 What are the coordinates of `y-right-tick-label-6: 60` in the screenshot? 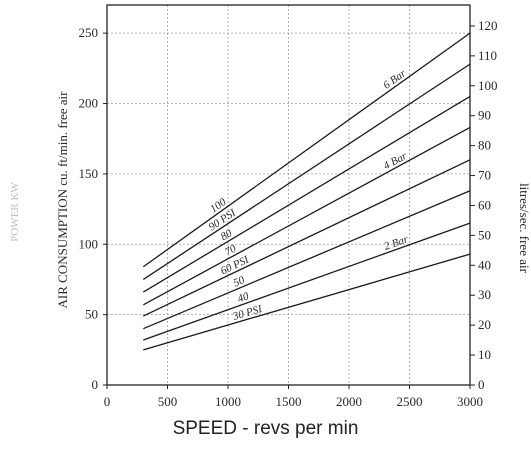 It's located at (484, 204).